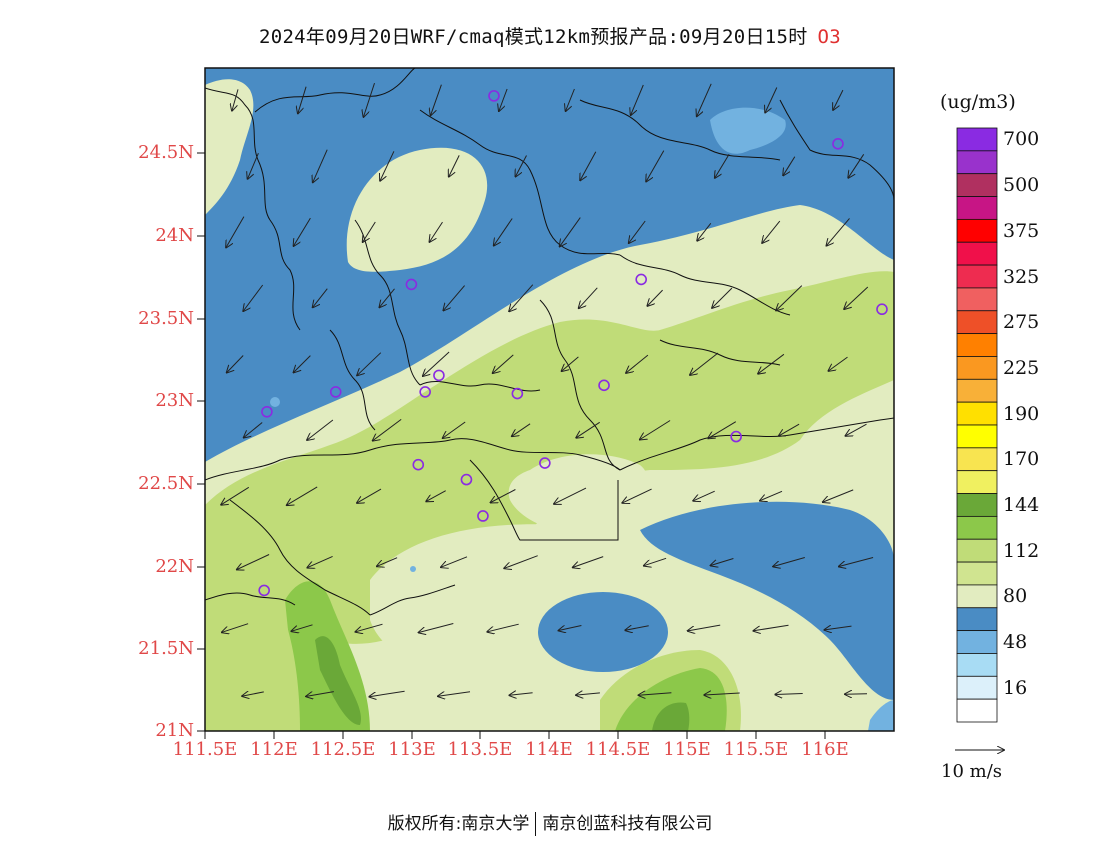  What do you see at coordinates (1015, 596) in the screenshot?
I see `legend-level-label: 80` at bounding box center [1015, 596].